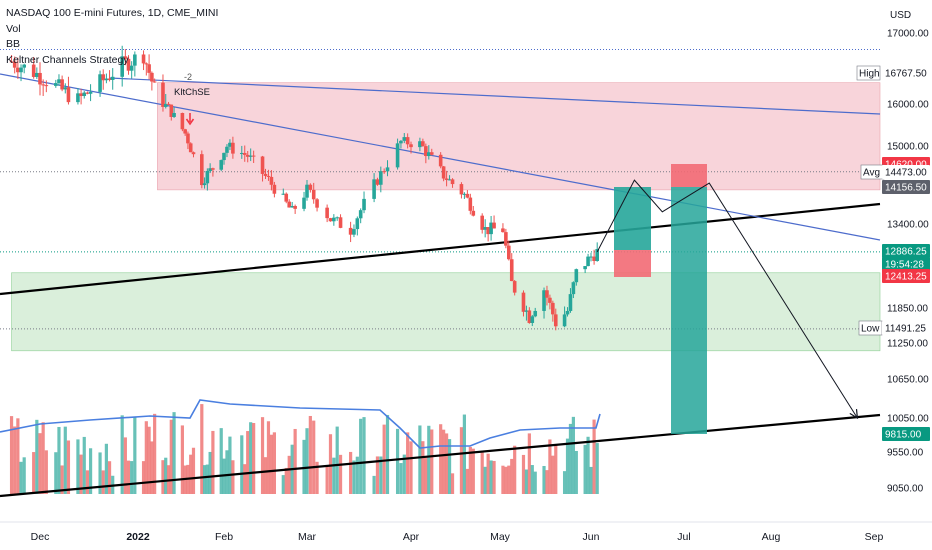 Image resolution: width=932 pixels, height=550 pixels. Describe the element at coordinates (446, 312) in the screenshot. I see `support-zone` at that location.